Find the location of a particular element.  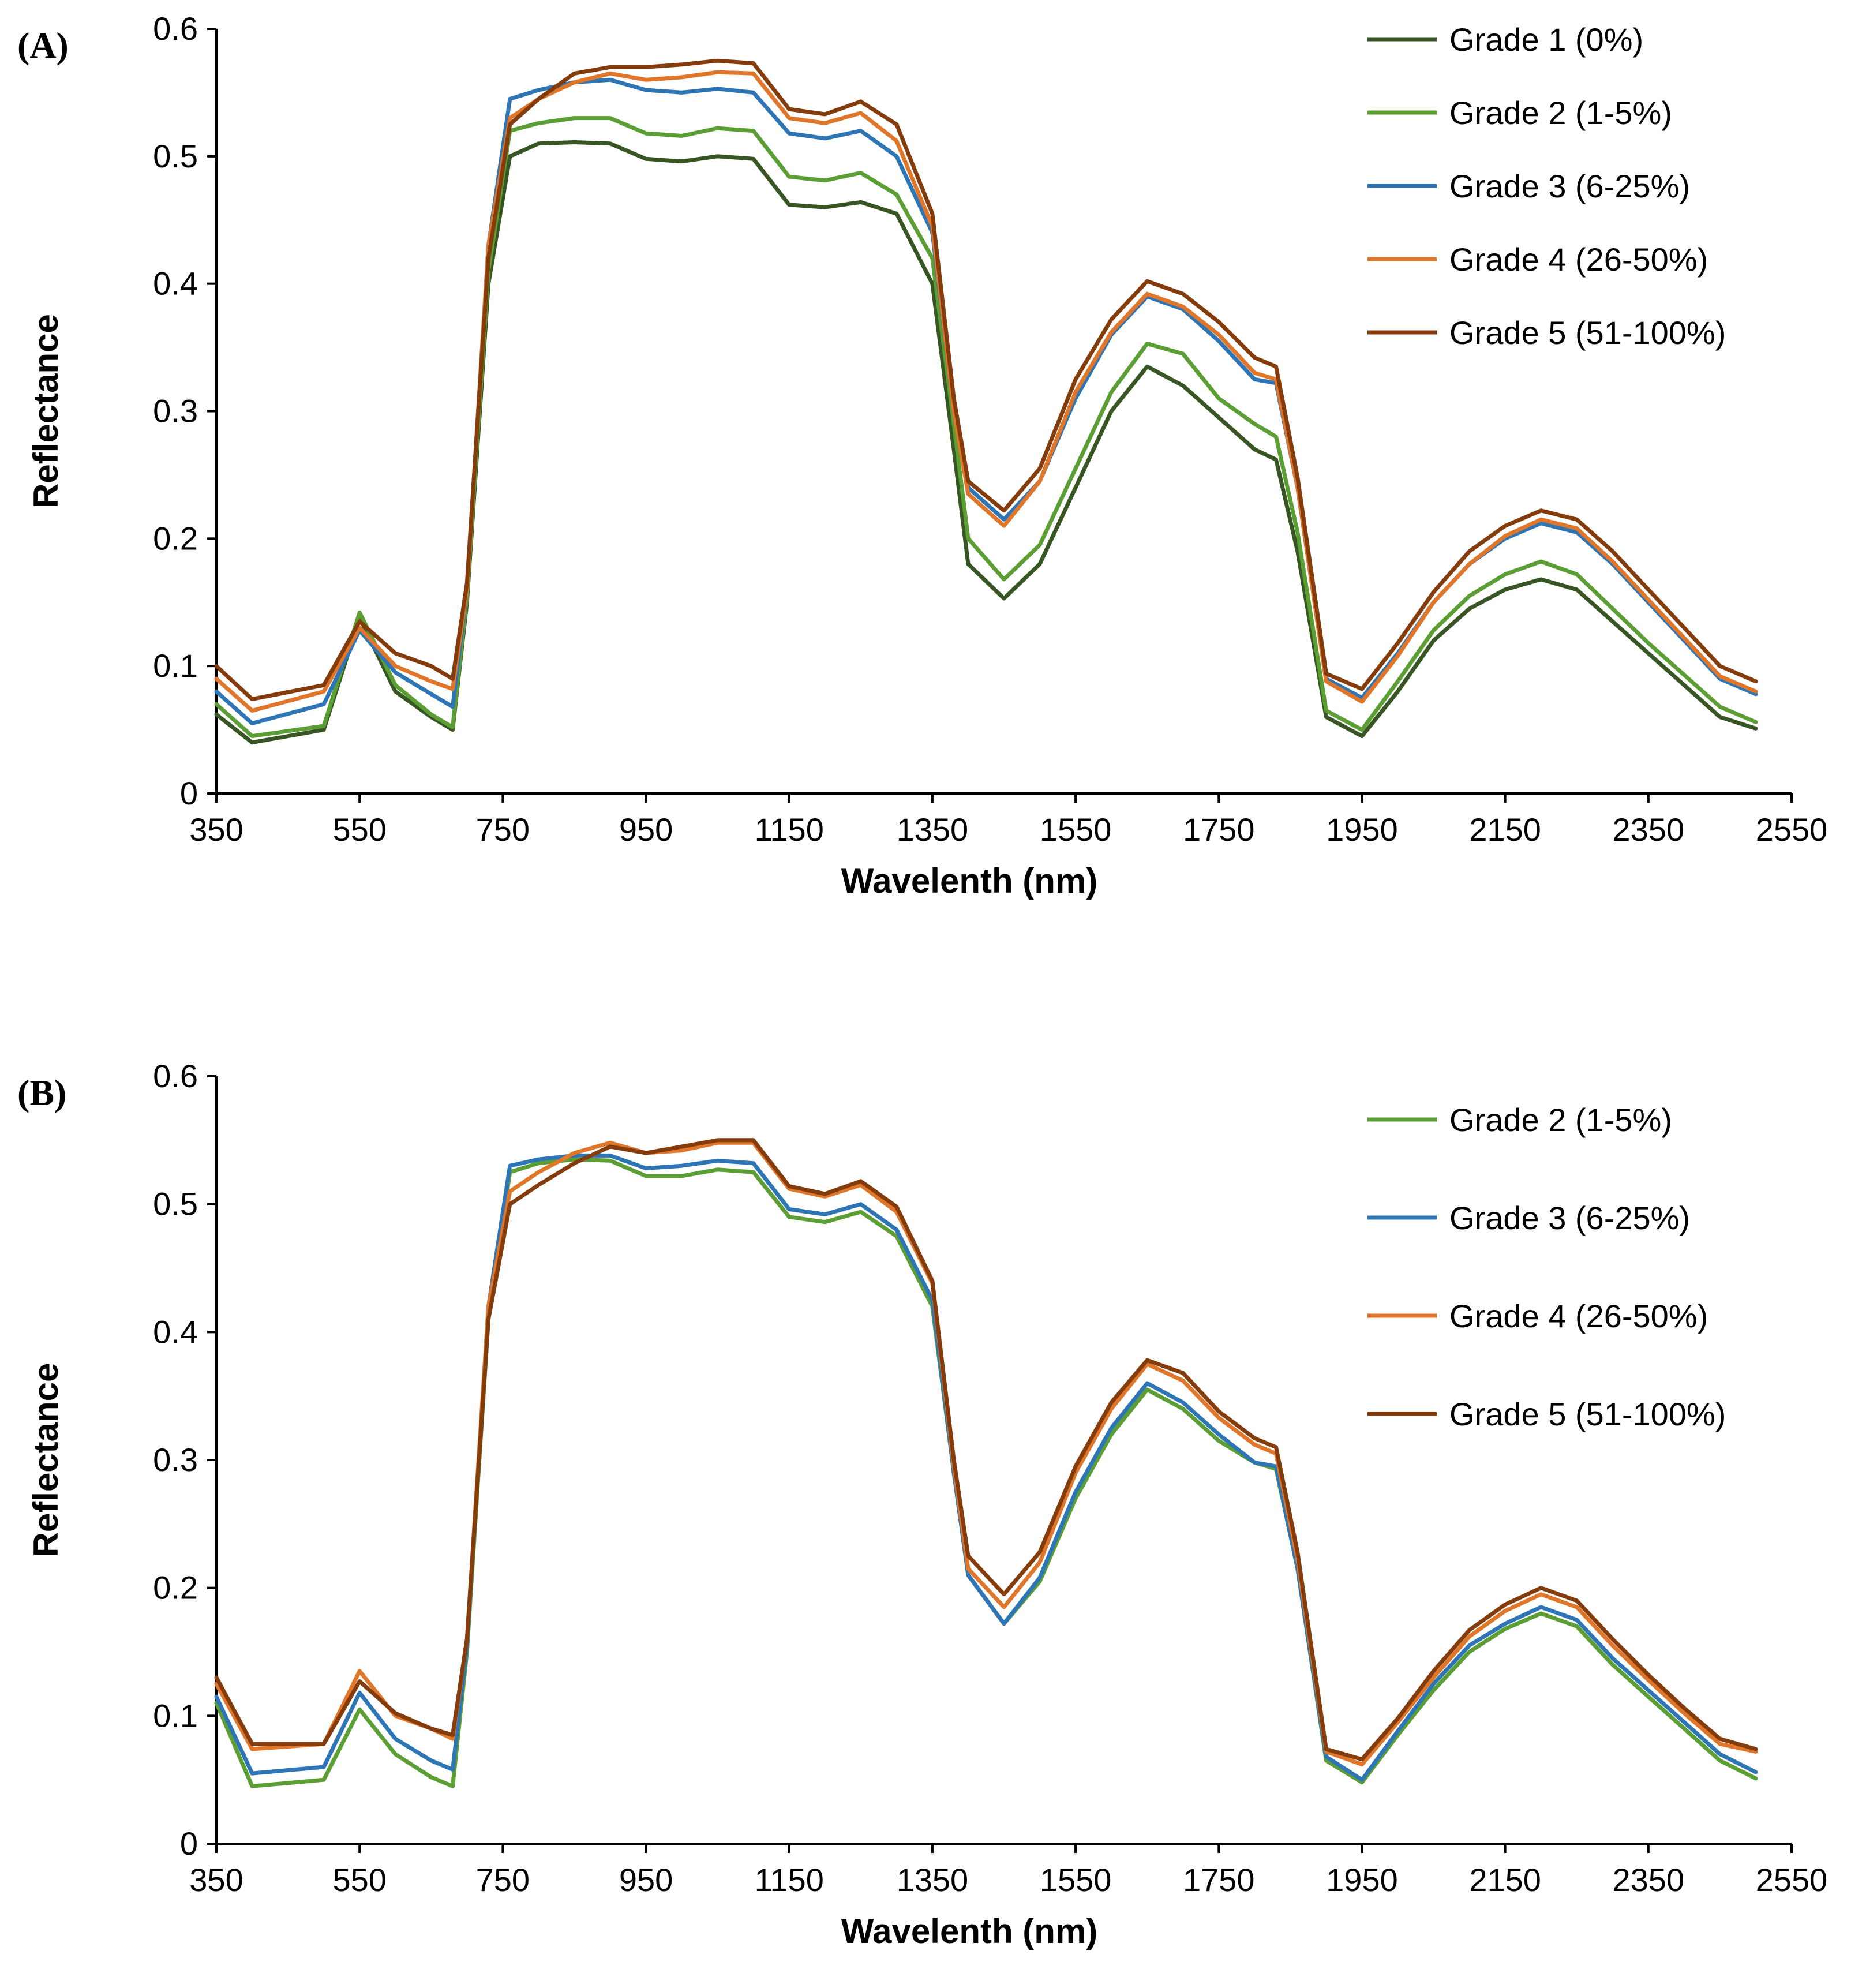

panel-label: (A) is located at coordinates (43, 45).